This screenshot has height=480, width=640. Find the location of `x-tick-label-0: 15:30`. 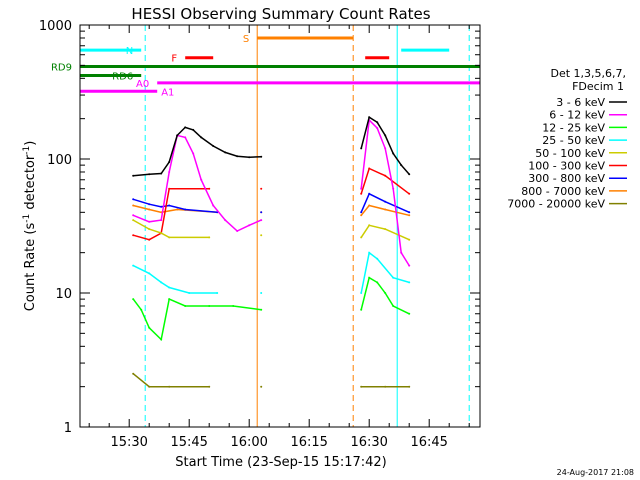

x-tick-label-0: 15:30 is located at coordinates (128, 442).